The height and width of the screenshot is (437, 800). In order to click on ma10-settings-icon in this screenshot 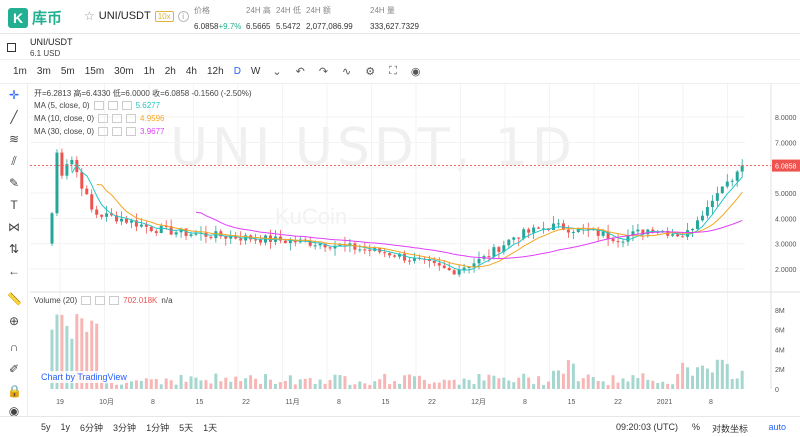, I will do `click(117, 118)`.